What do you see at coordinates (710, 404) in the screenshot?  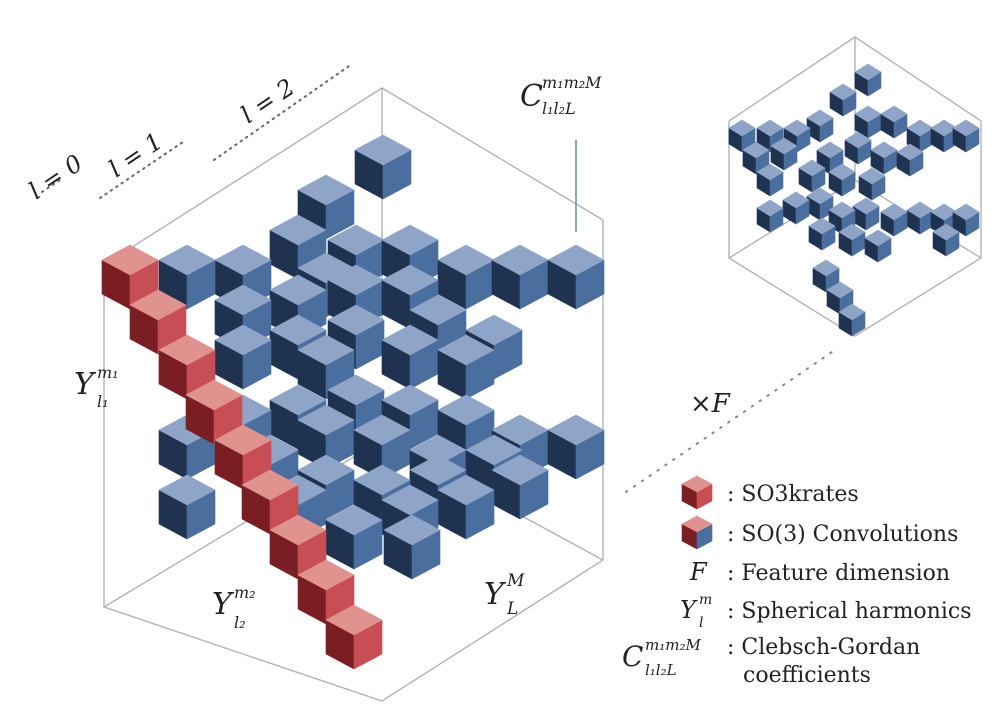 I see `feature-multiplier: ×F` at bounding box center [710, 404].